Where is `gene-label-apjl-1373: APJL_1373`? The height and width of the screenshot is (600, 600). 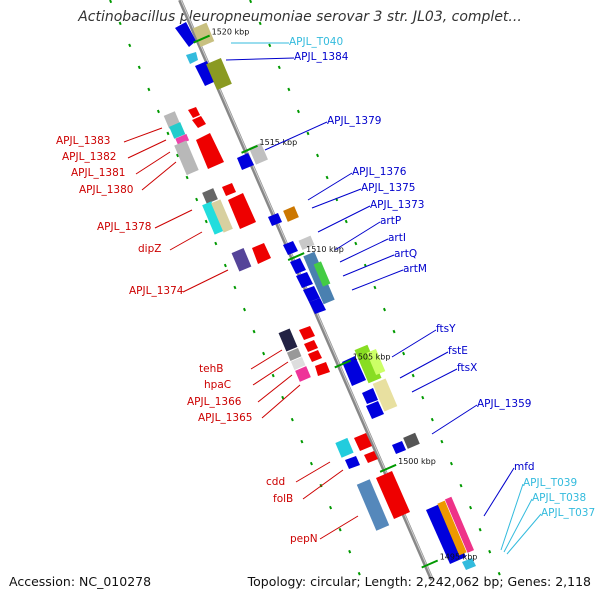 gene-label-apjl-1373: APJL_1373 is located at coordinates (397, 205).